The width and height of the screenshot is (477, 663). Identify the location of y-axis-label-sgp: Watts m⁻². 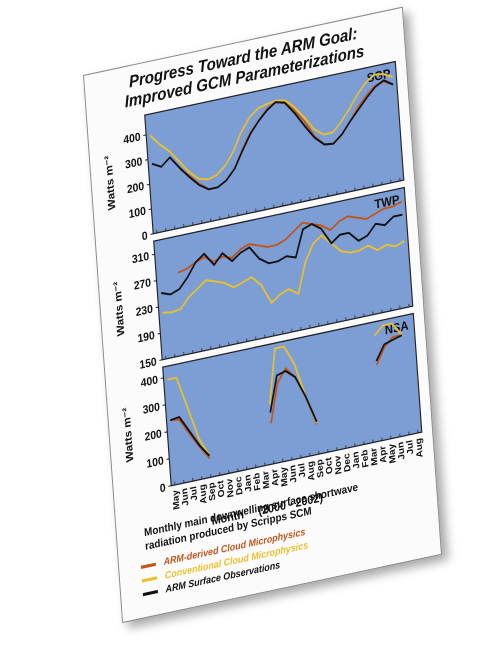
(110, 182).